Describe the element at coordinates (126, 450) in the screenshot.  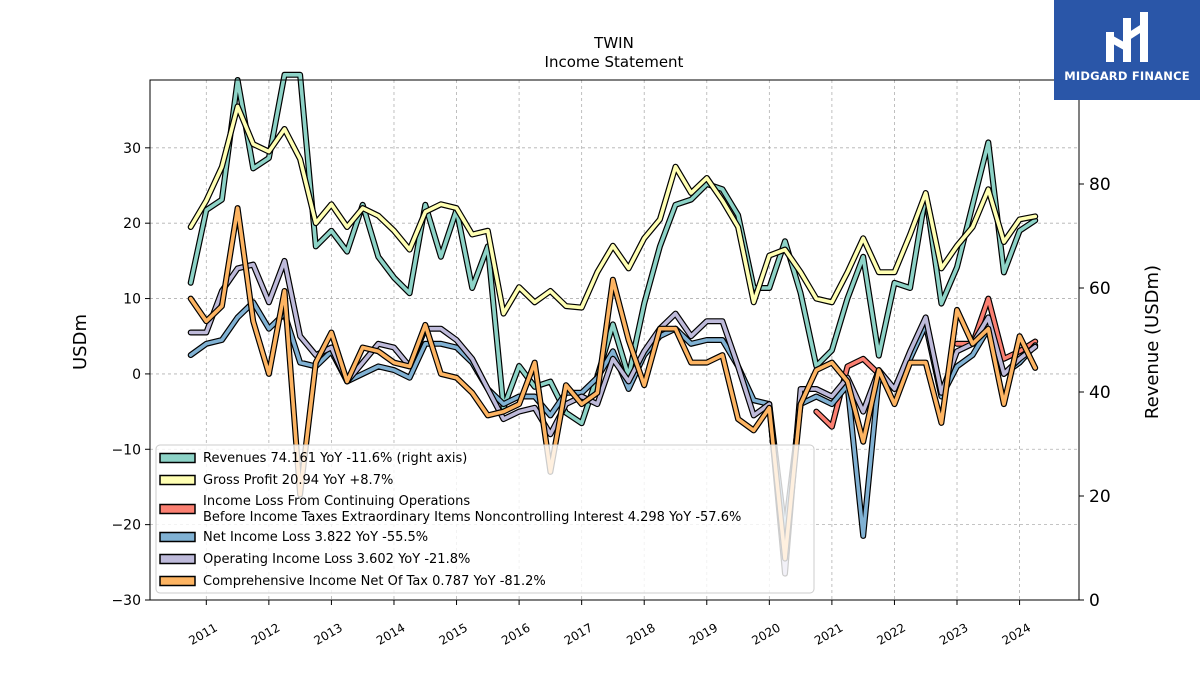
I see `y-tick-label: −10` at that location.